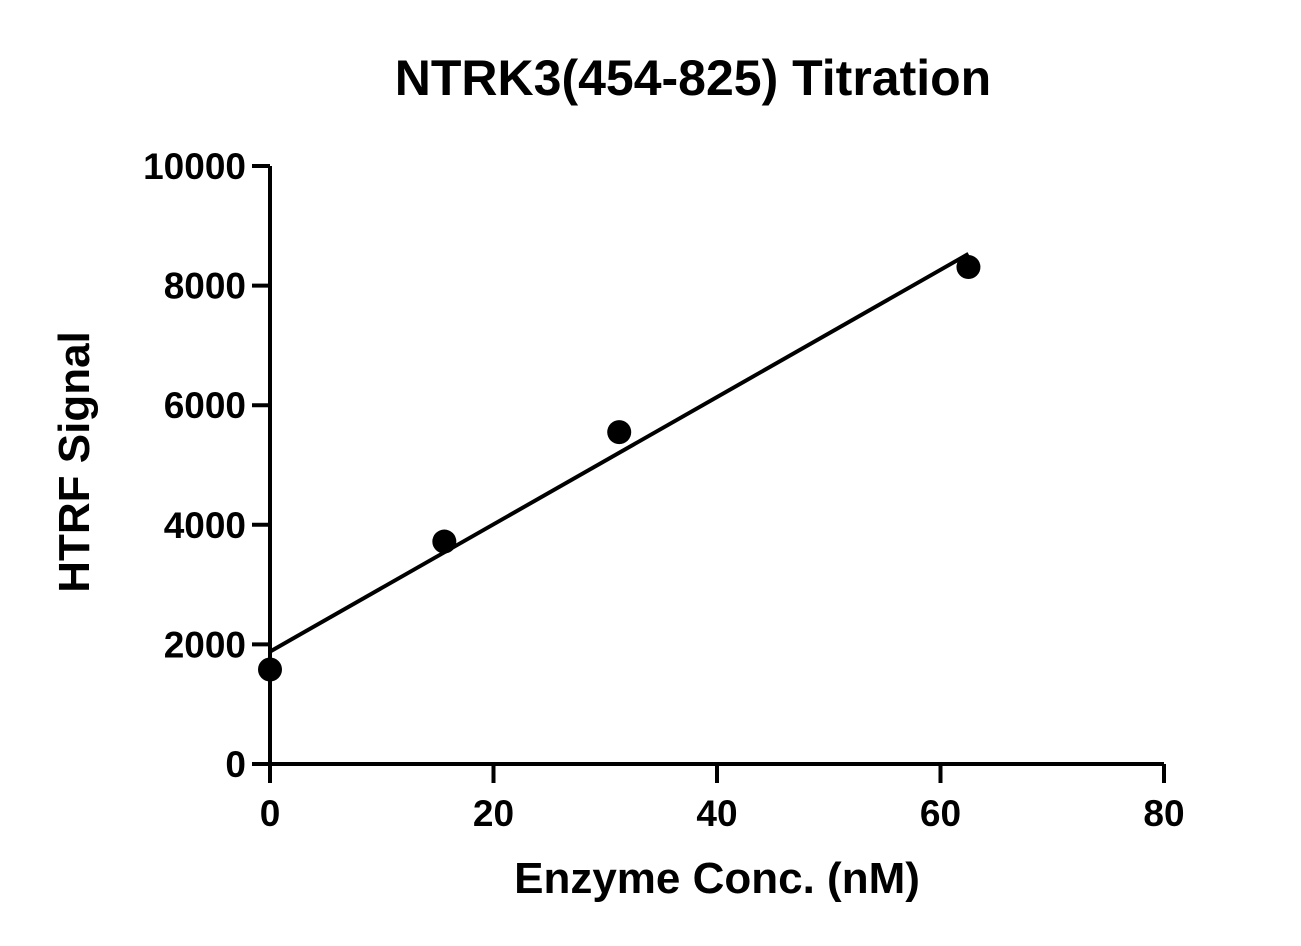 This screenshot has height=946, width=1301. What do you see at coordinates (717, 878) in the screenshot?
I see `x-axis-label: Enzyme Conc. (nM)` at bounding box center [717, 878].